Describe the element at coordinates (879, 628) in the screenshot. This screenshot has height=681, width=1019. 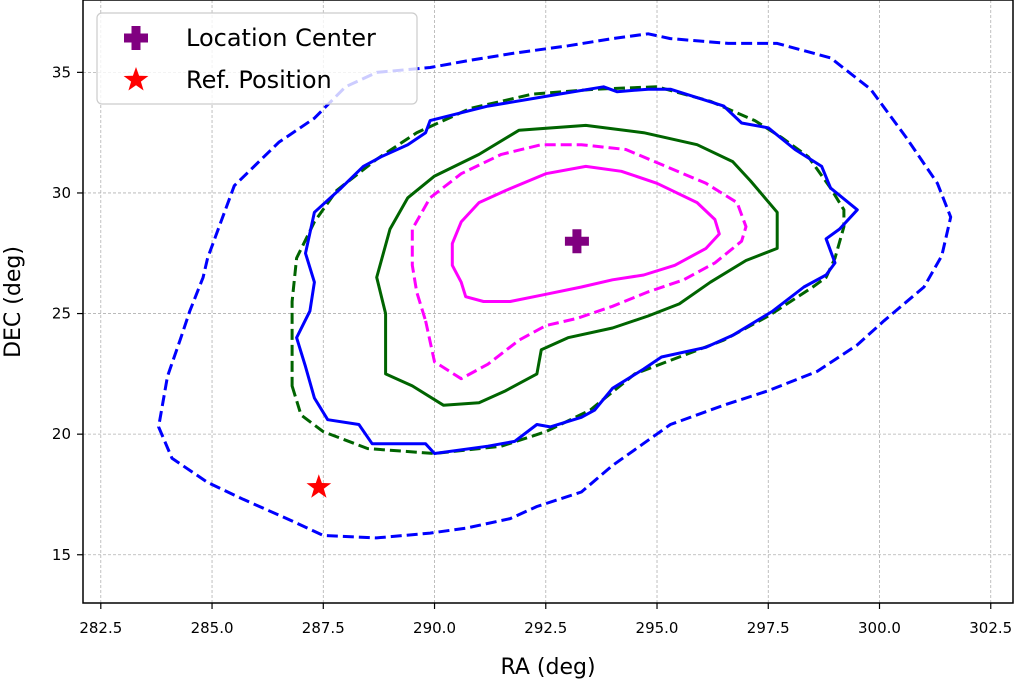
I see `x-tick-label: 300.0` at that location.